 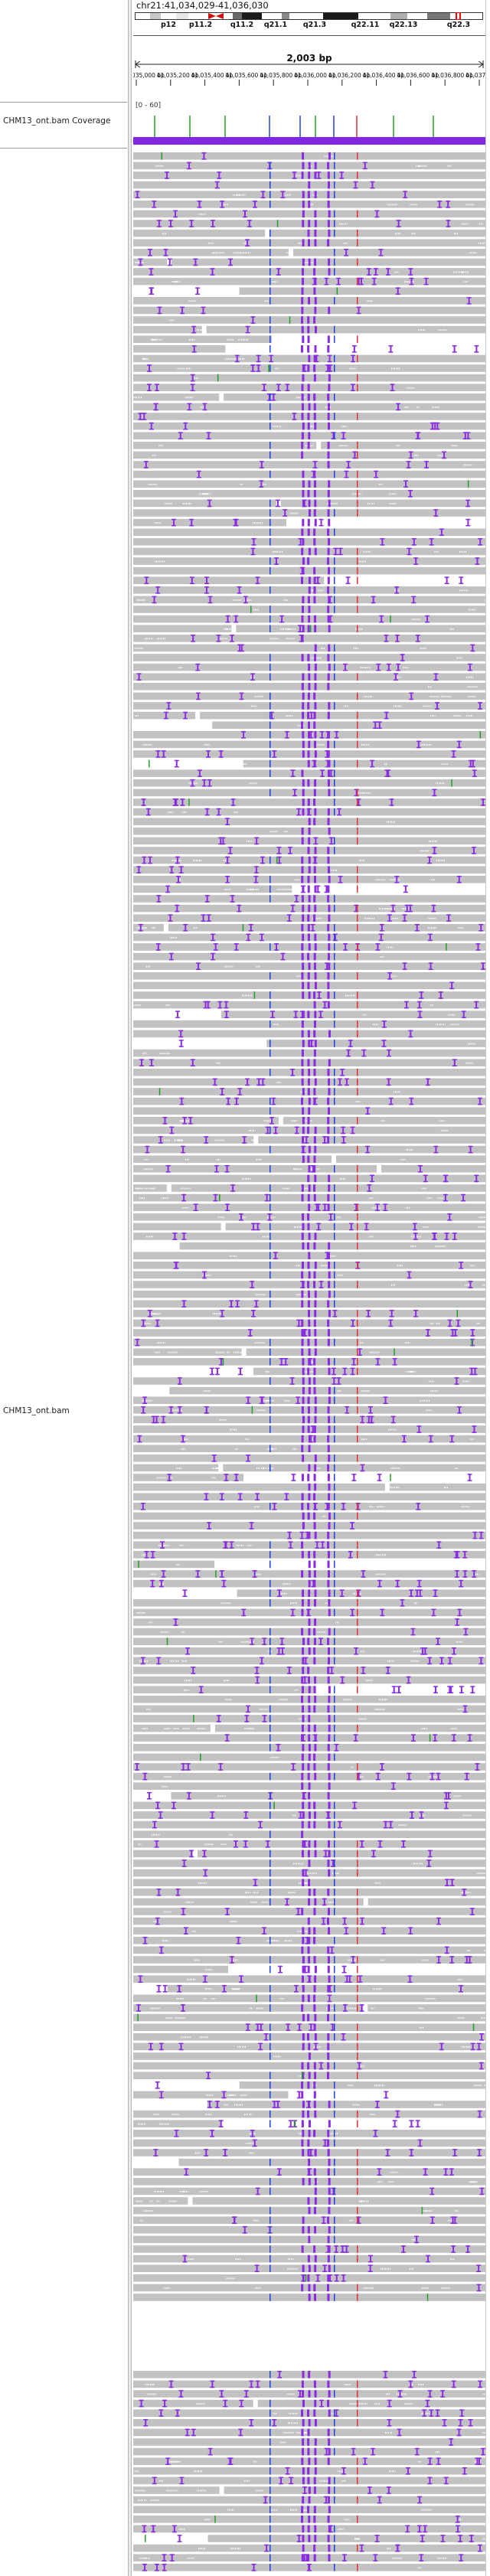 I want to click on chromosome-ideogram, so click(x=309, y=16).